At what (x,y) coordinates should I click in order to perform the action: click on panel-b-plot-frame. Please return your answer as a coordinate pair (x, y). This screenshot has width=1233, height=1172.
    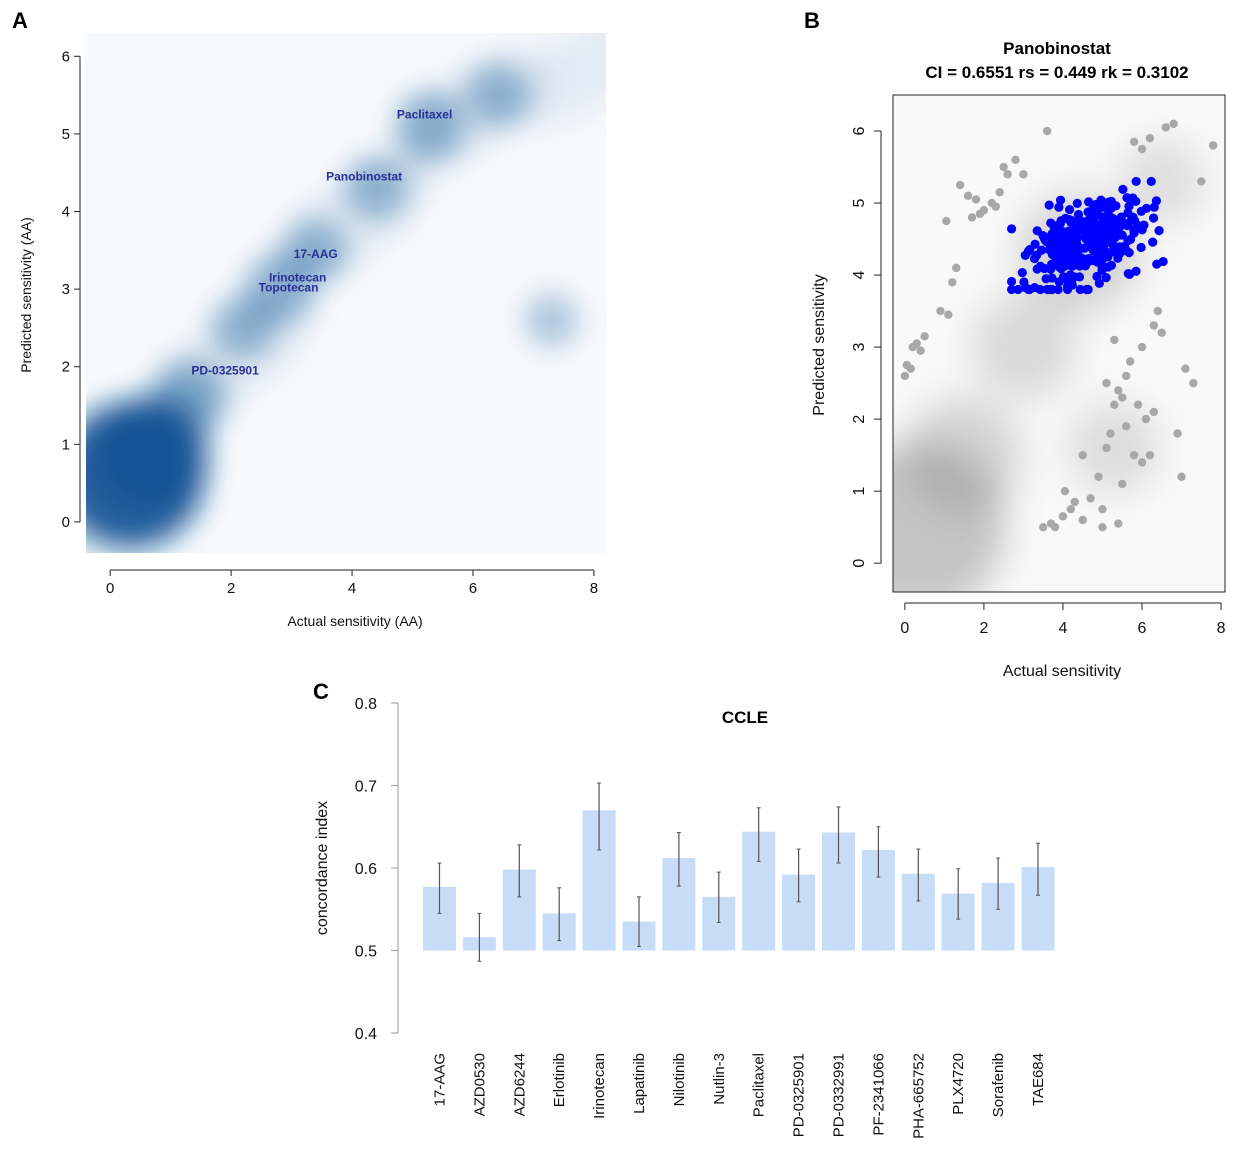
    Looking at the image, I should click on (1059, 343).